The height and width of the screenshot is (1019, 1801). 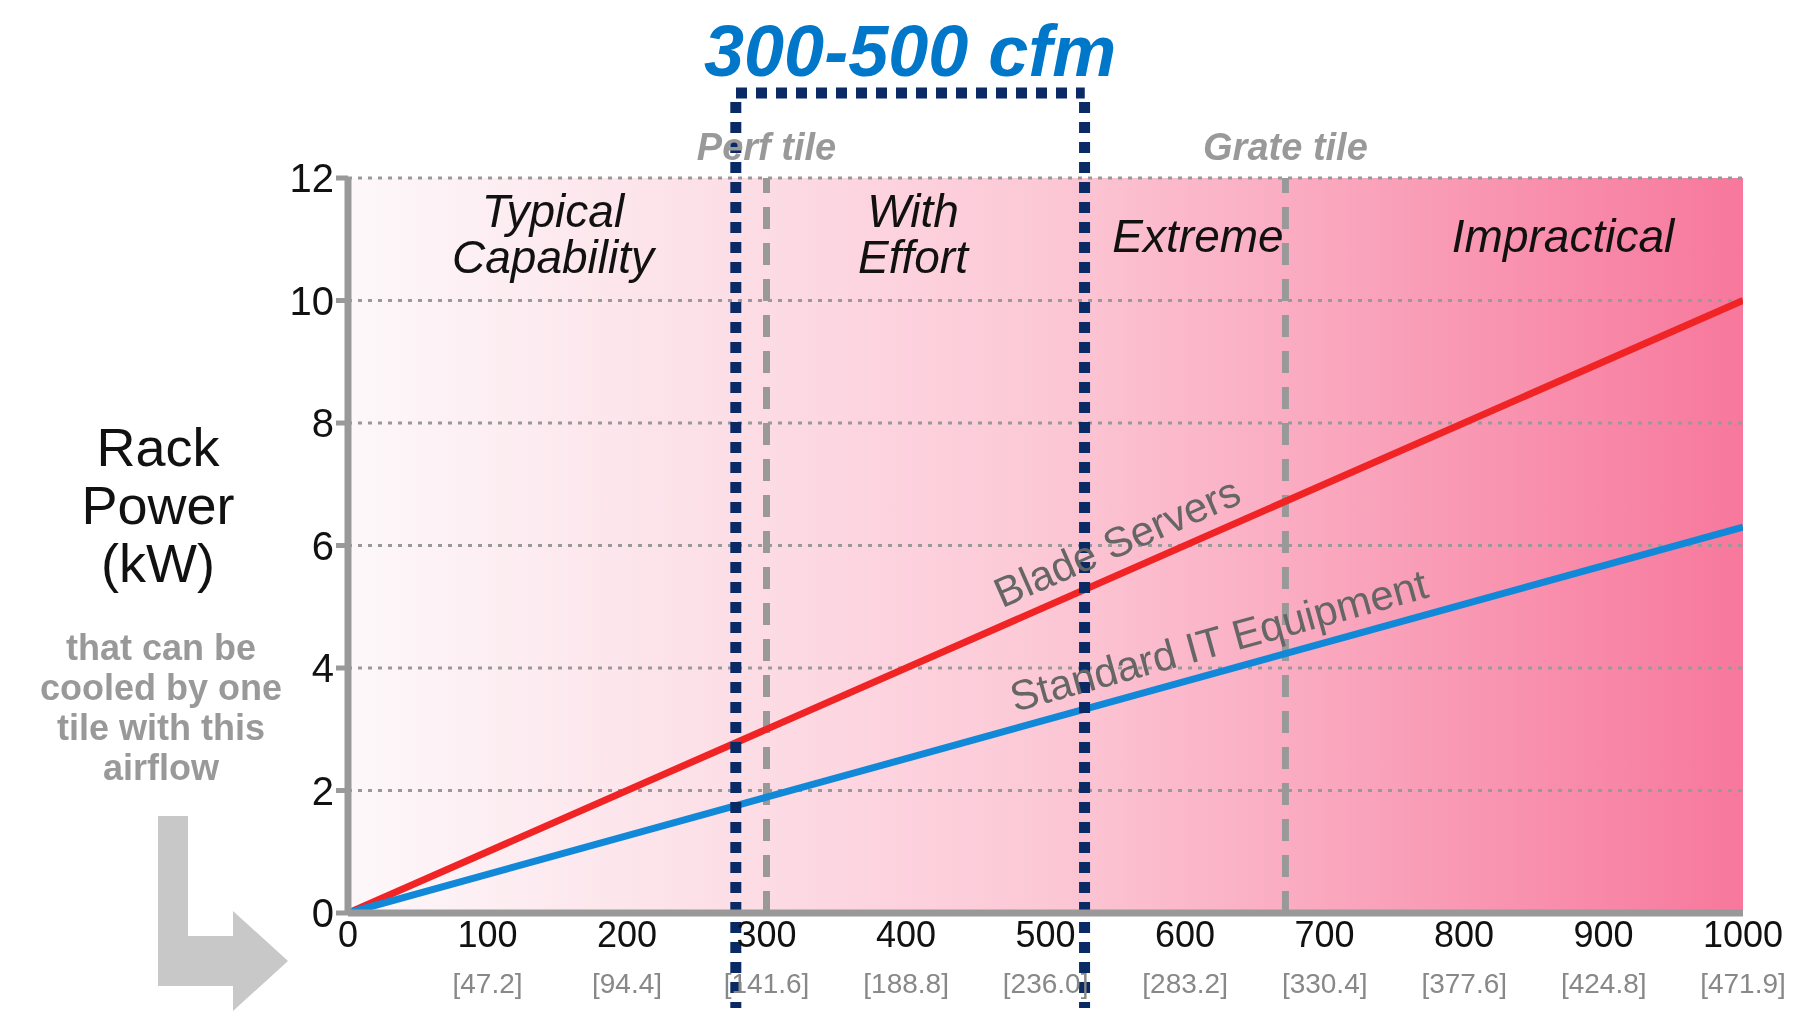 What do you see at coordinates (627, 983) in the screenshot?
I see `x2-tick-label: [94.4]` at bounding box center [627, 983].